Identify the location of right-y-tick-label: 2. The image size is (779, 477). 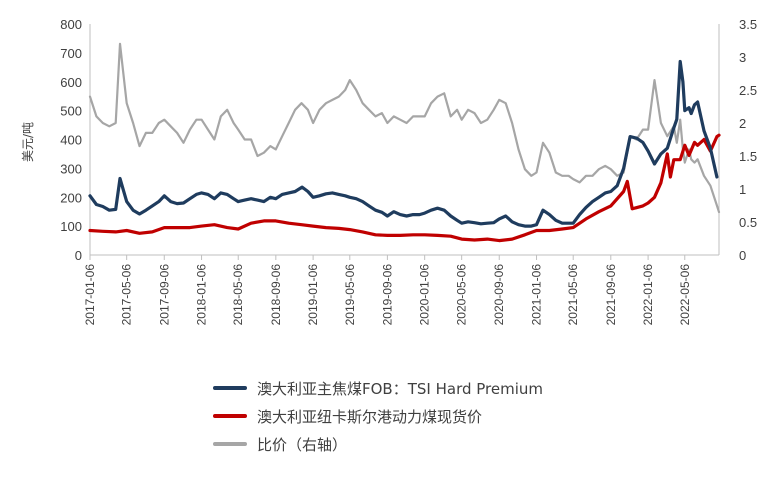
(742, 123).